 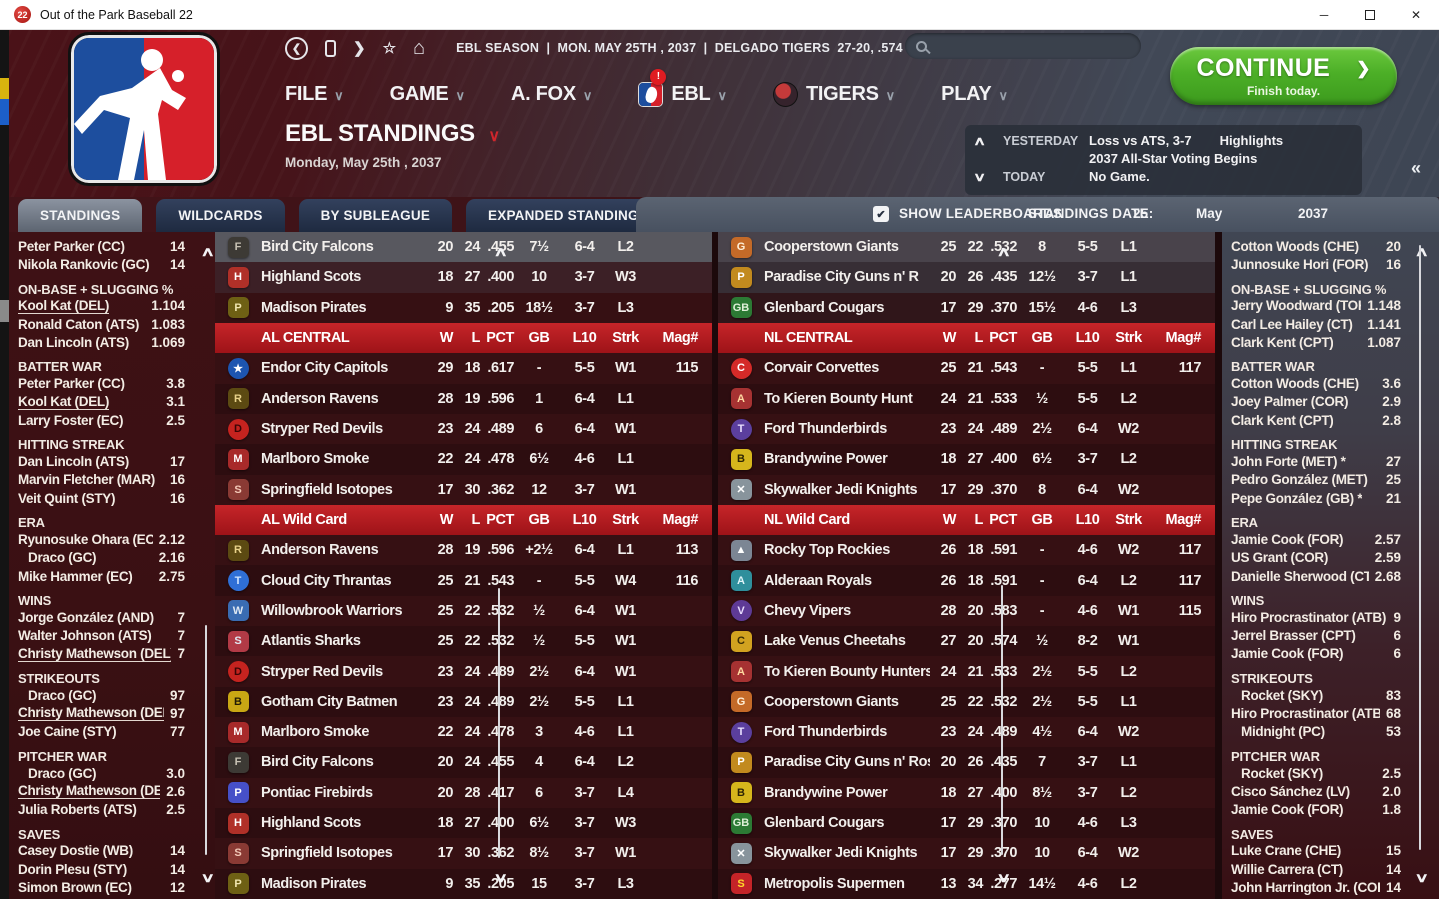 I want to click on leaderboard-entry: Casey Dostie (WB) 14, so click(x=101, y=851).